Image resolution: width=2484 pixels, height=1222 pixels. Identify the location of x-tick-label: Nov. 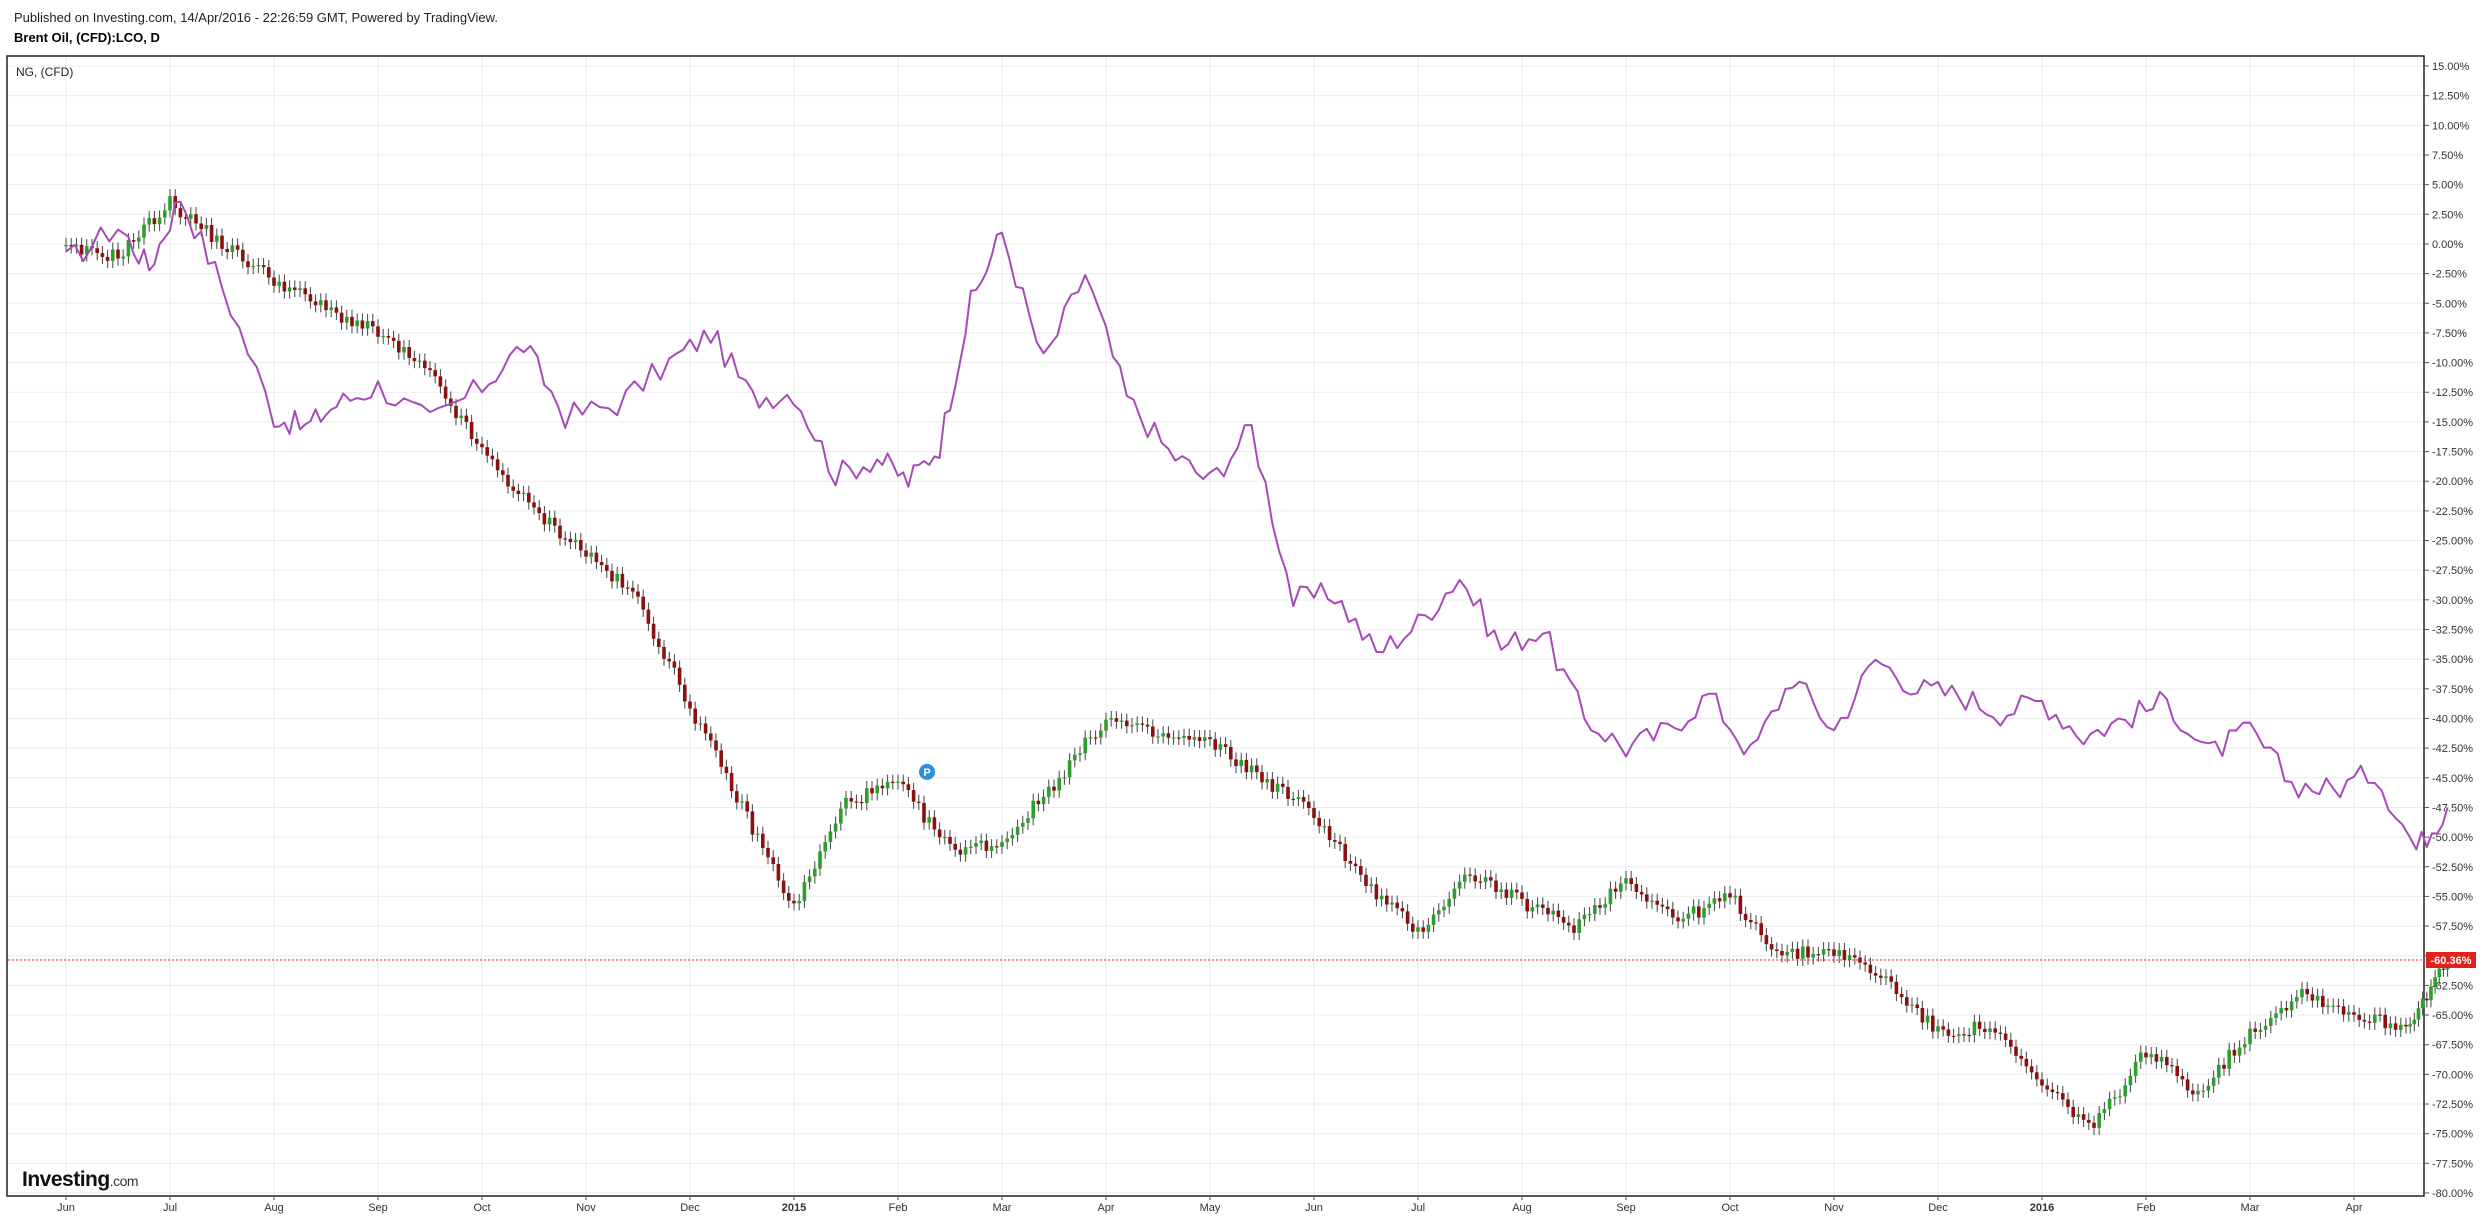
(1834, 1208).